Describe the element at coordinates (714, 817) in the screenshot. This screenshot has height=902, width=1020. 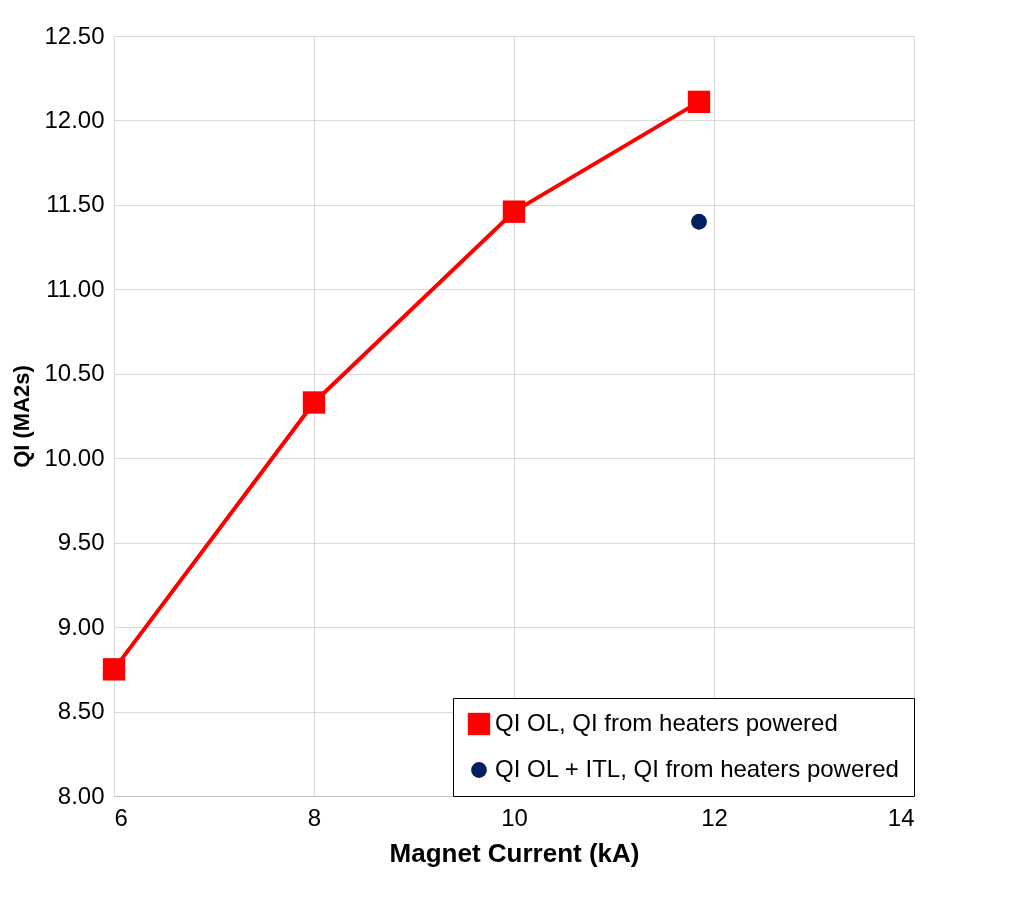
I see `x-tick-label: 12` at that location.